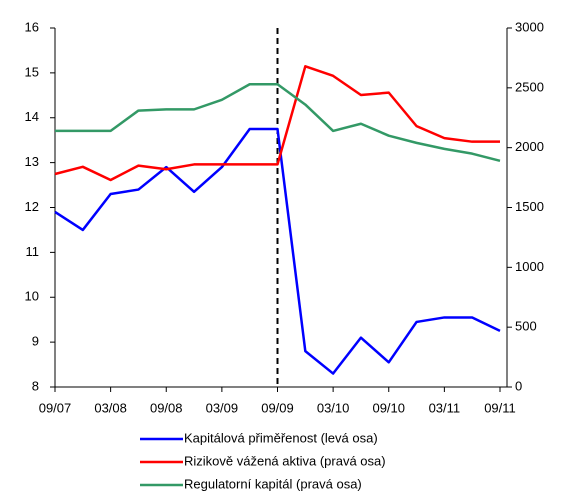 Image resolution: width=563 pixels, height=498 pixels. Describe the element at coordinates (110, 407) in the screenshot. I see `x-tick-label: 03/08` at that location.